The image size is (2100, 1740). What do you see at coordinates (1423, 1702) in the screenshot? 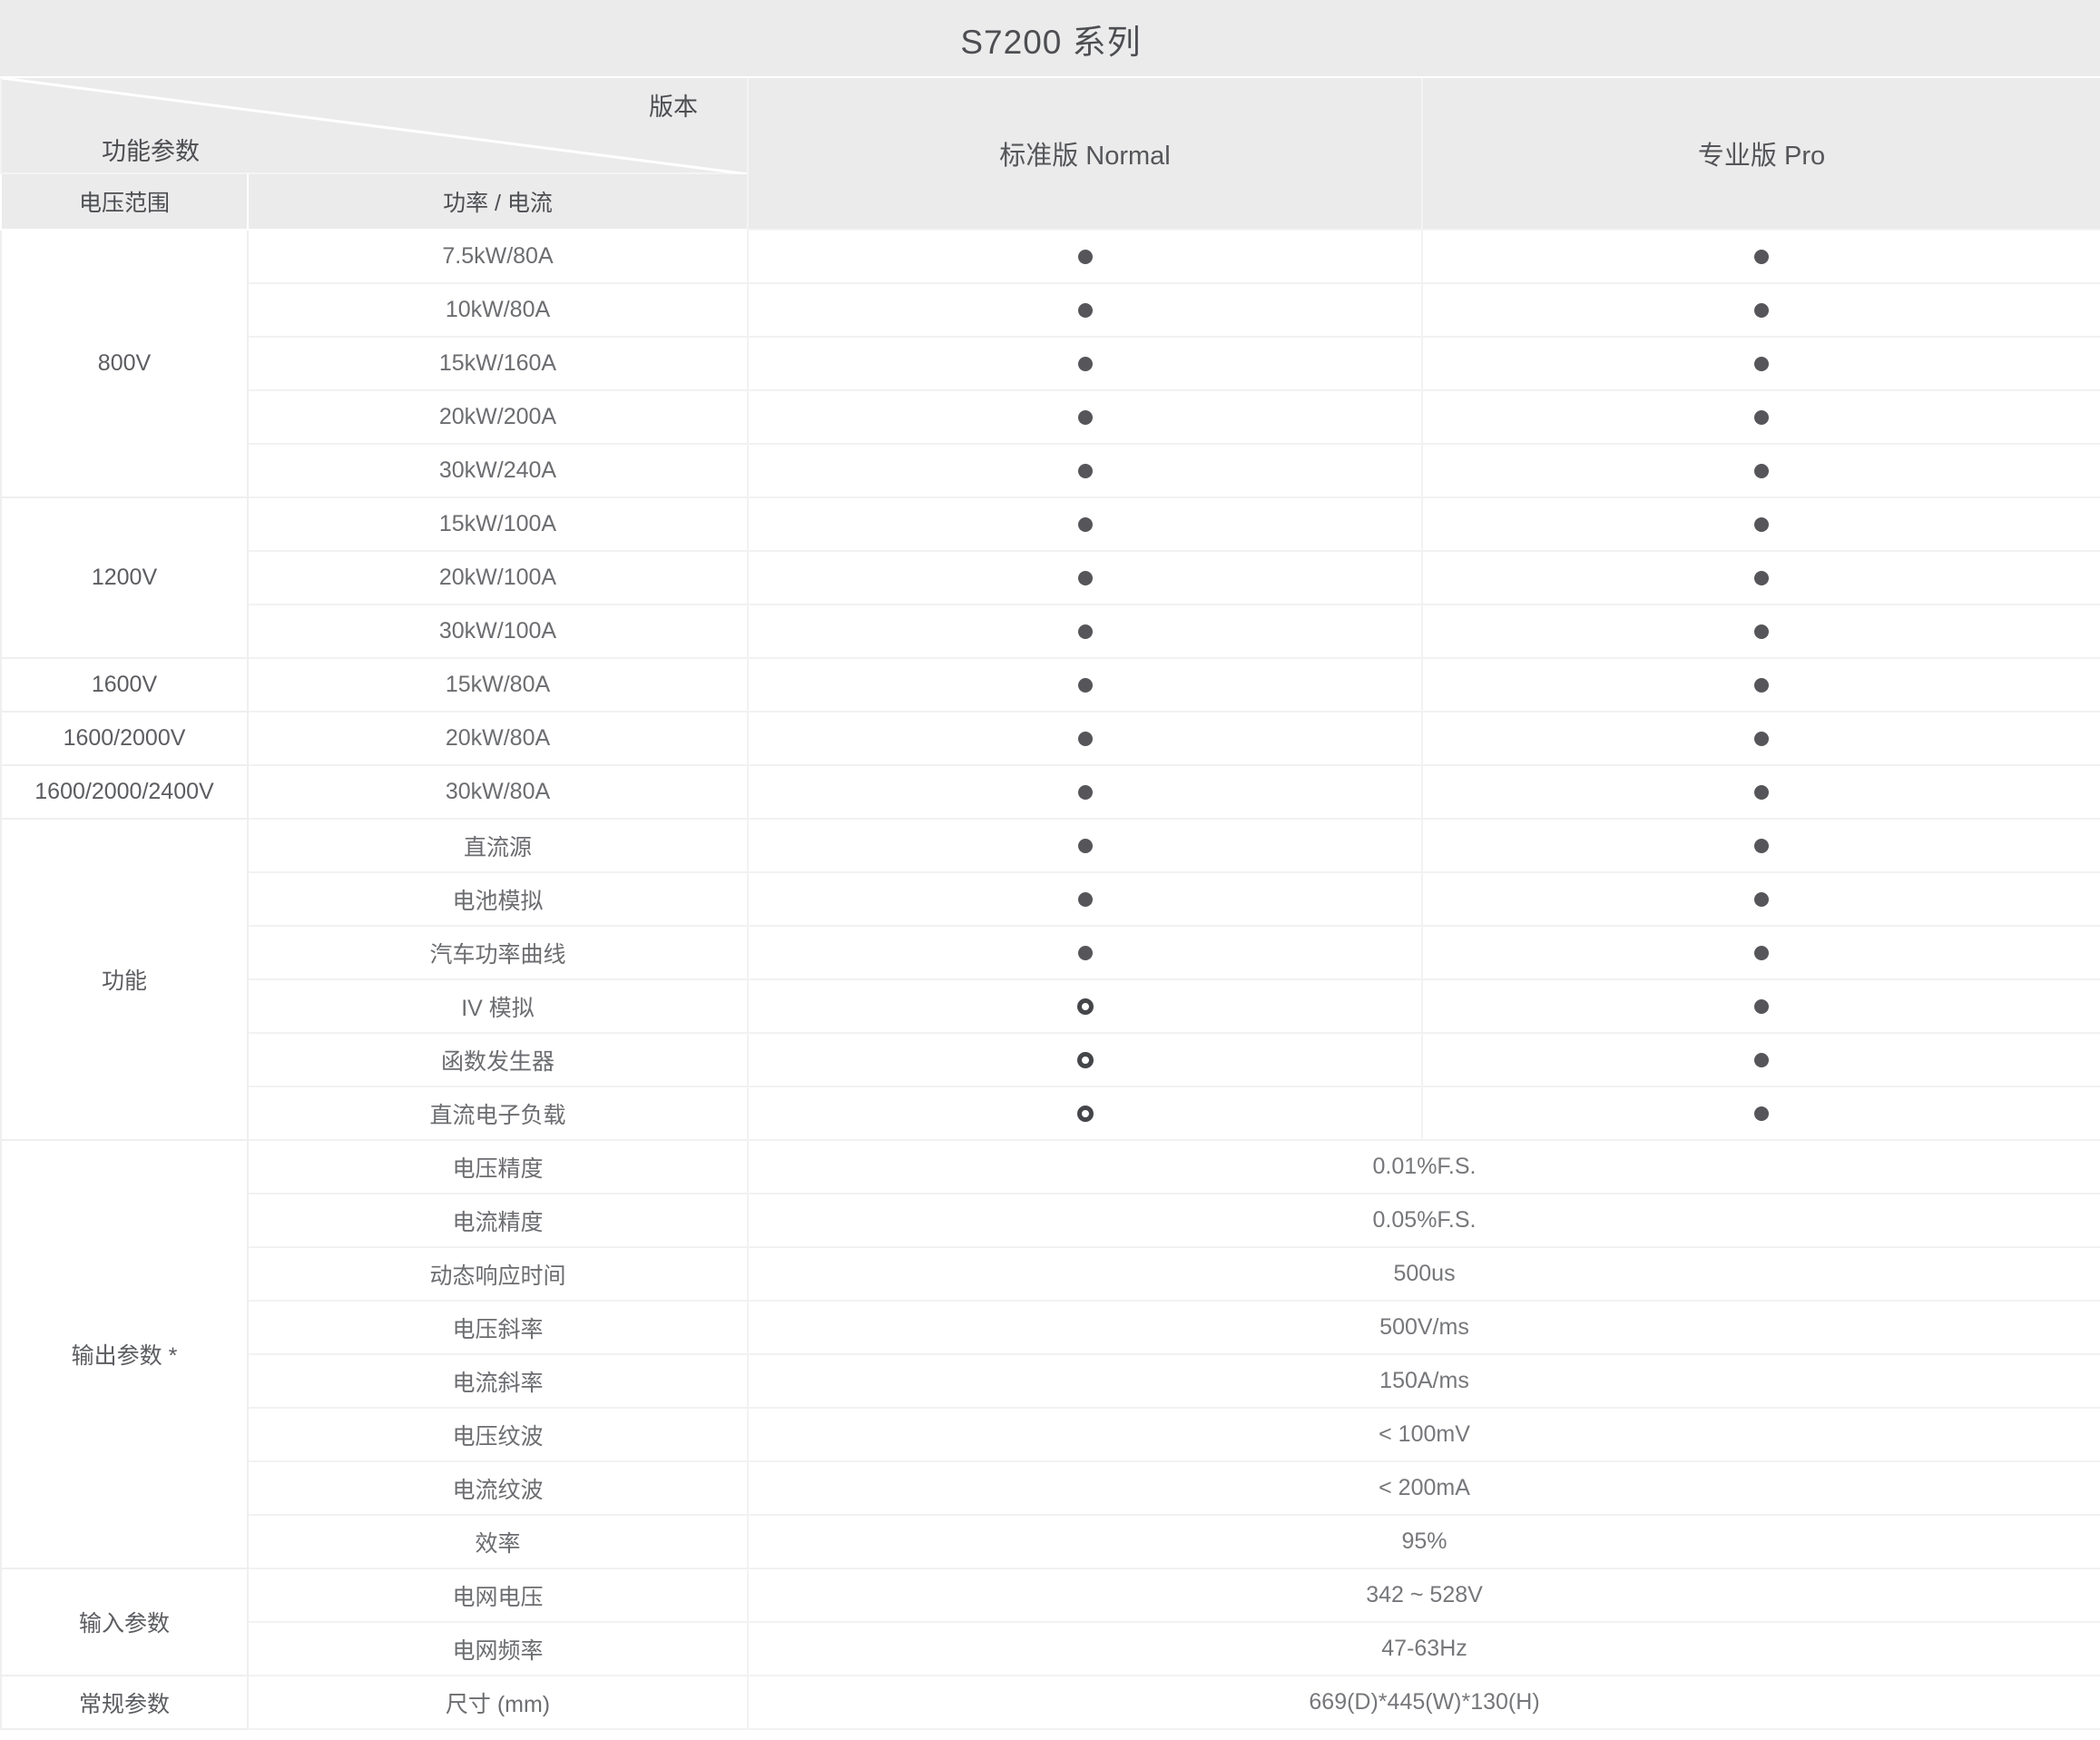
I see `row-value-both-versions: 669(D)*445(W)*130(H)` at bounding box center [1423, 1702].